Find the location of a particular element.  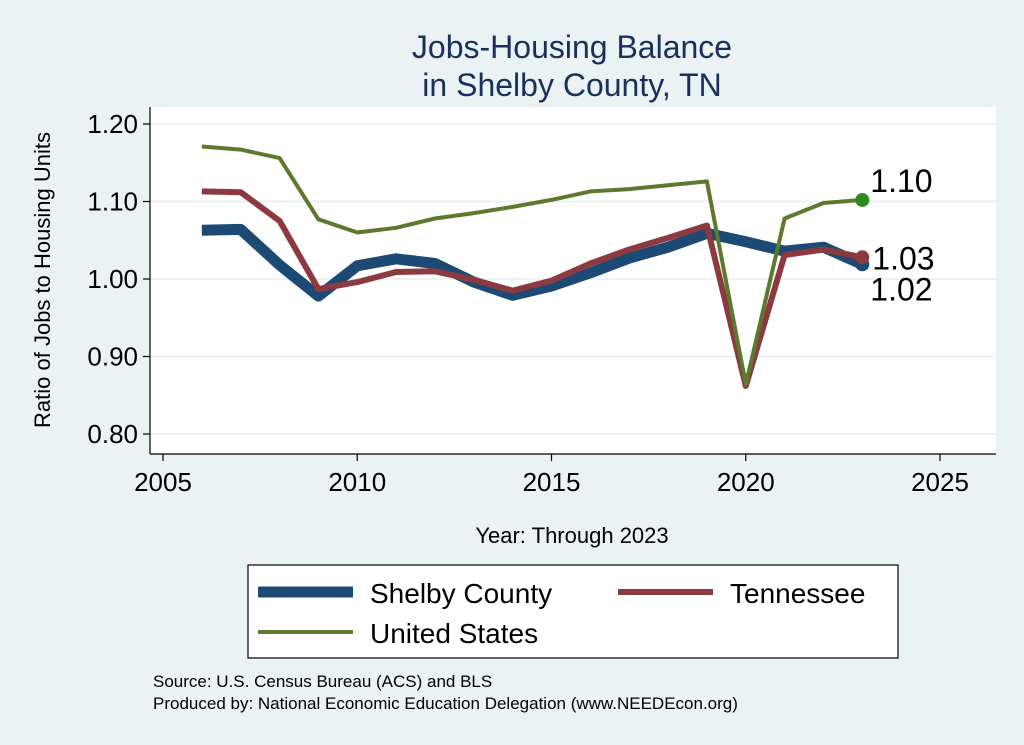

end-markers: 1.021.03 1.10 is located at coordinates (895, 235).